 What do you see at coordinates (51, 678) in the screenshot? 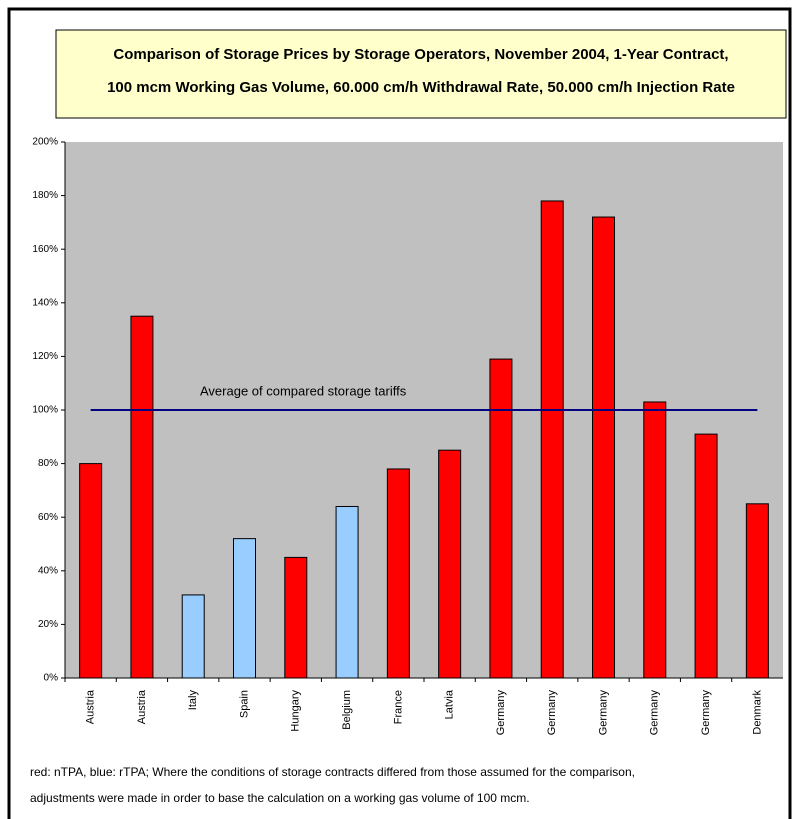
I see `y-tick-label: 0%` at bounding box center [51, 678].